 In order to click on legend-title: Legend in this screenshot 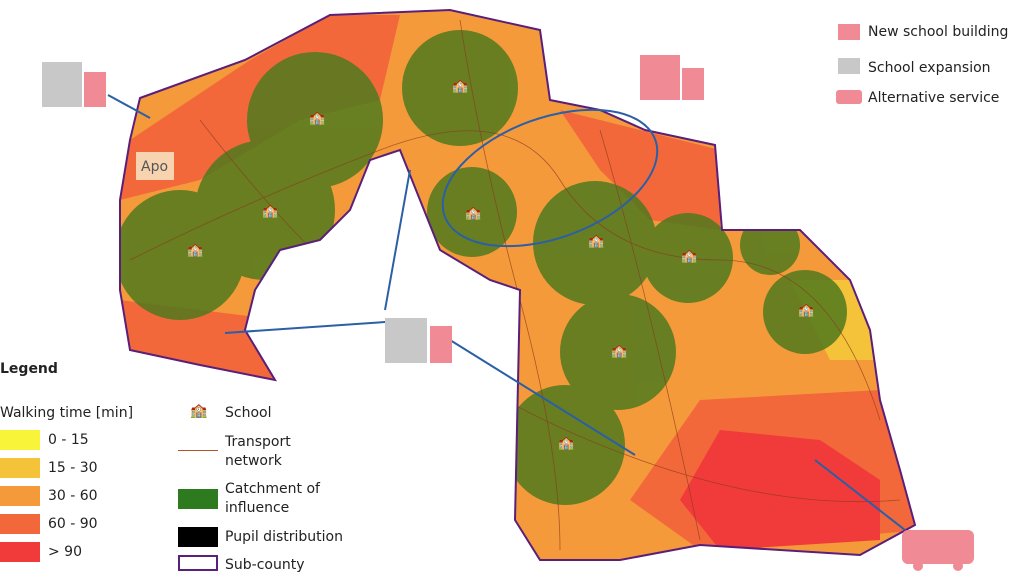, I will do `click(29, 369)`.